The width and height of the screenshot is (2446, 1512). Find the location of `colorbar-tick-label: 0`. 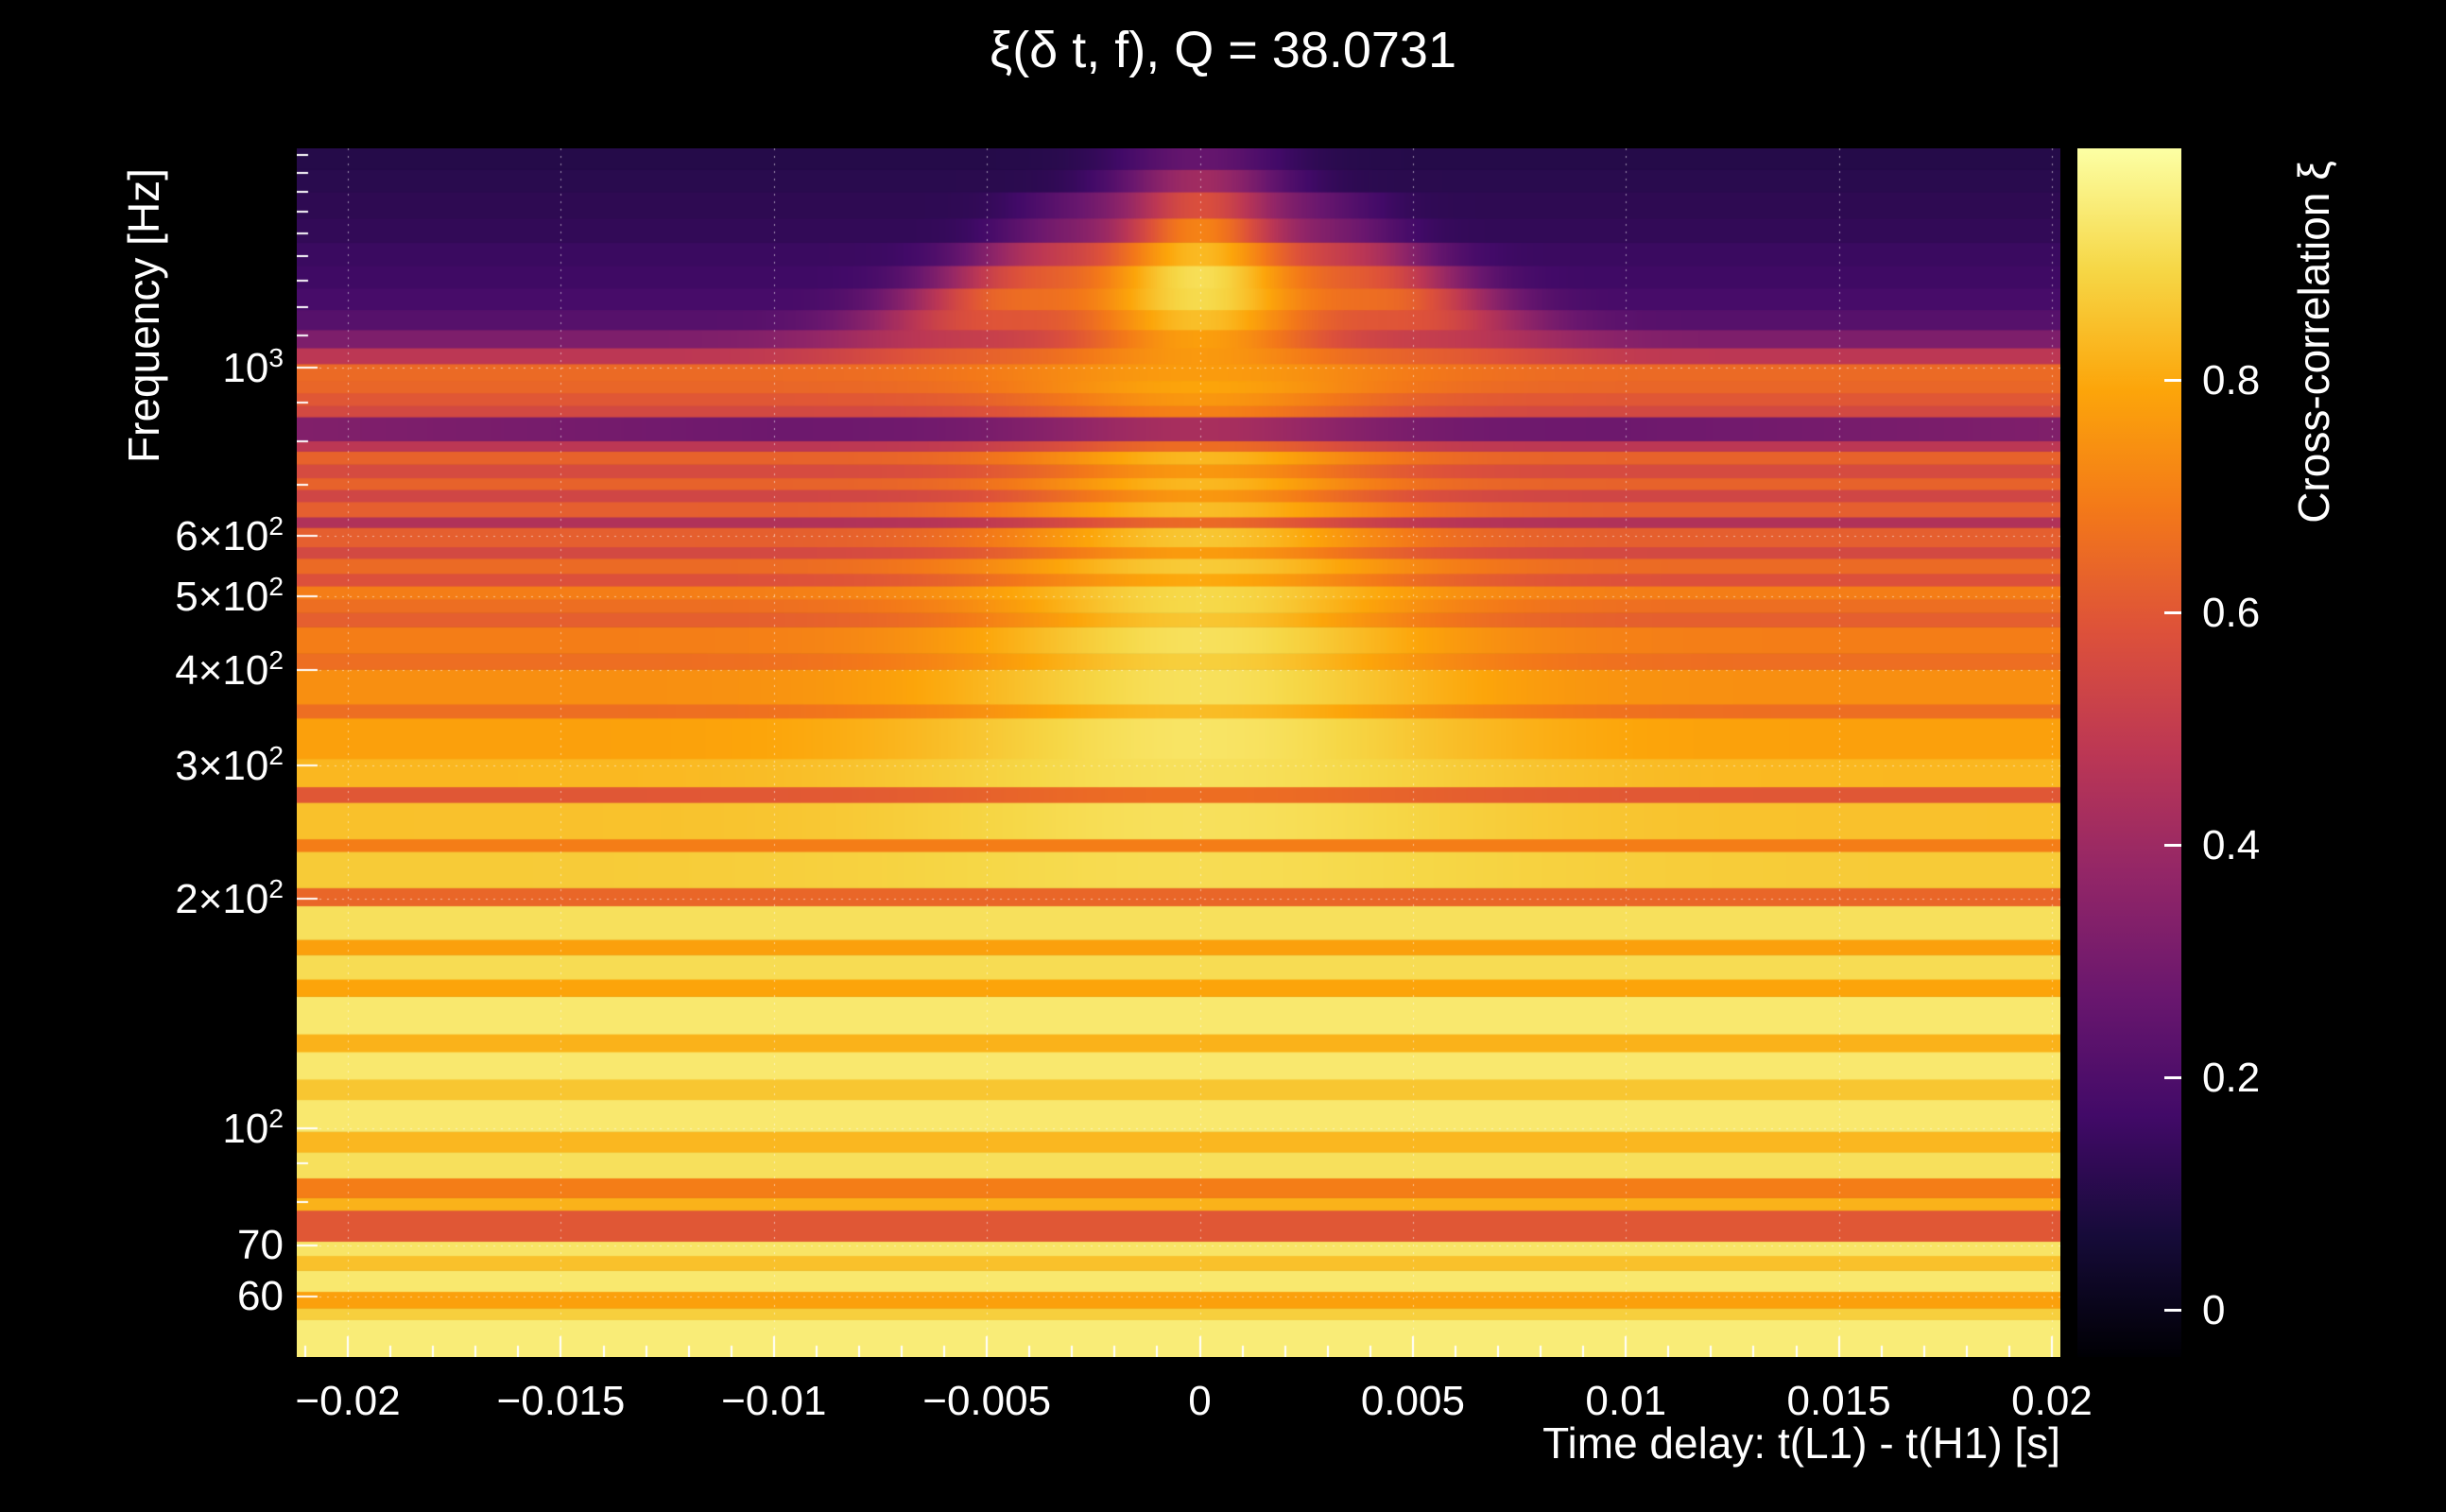

colorbar-tick-label: 0 is located at coordinates (2214, 1309).